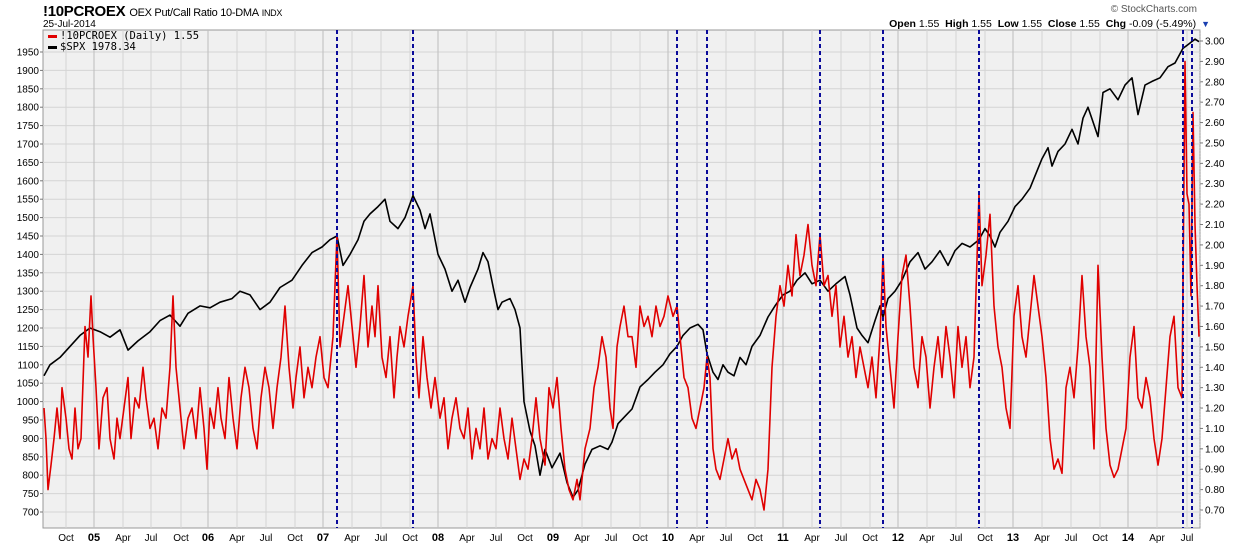  Describe the element at coordinates (1032, 24) in the screenshot. I see `low-value: 1.55` at that location.